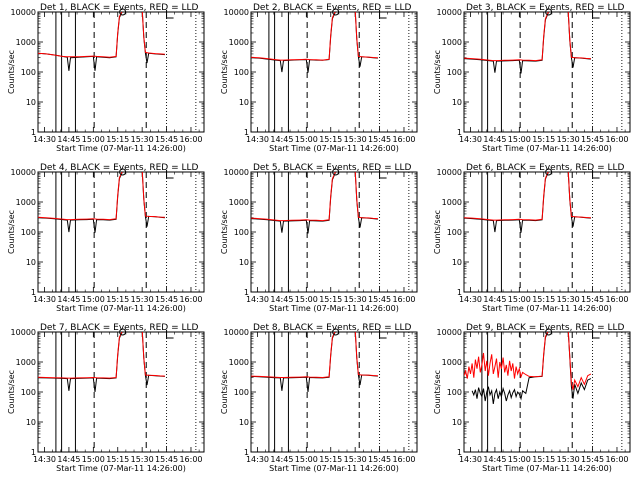 The height and width of the screenshot is (480, 640). I want to click on panel-title: Det 2, BLACK = Events, RED = LLD, so click(332, 8).